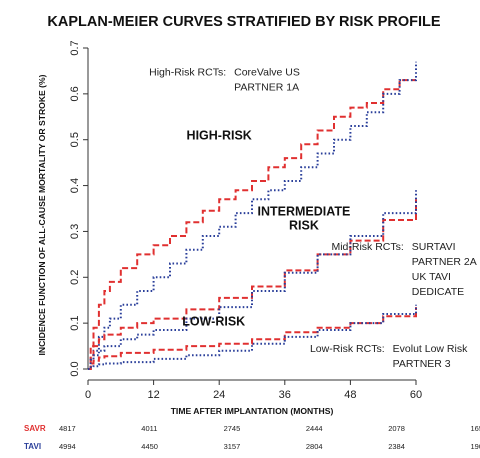  Describe the element at coordinates (438, 292) in the screenshot. I see `annotation-trial-mid: DEDICATE` at that location.